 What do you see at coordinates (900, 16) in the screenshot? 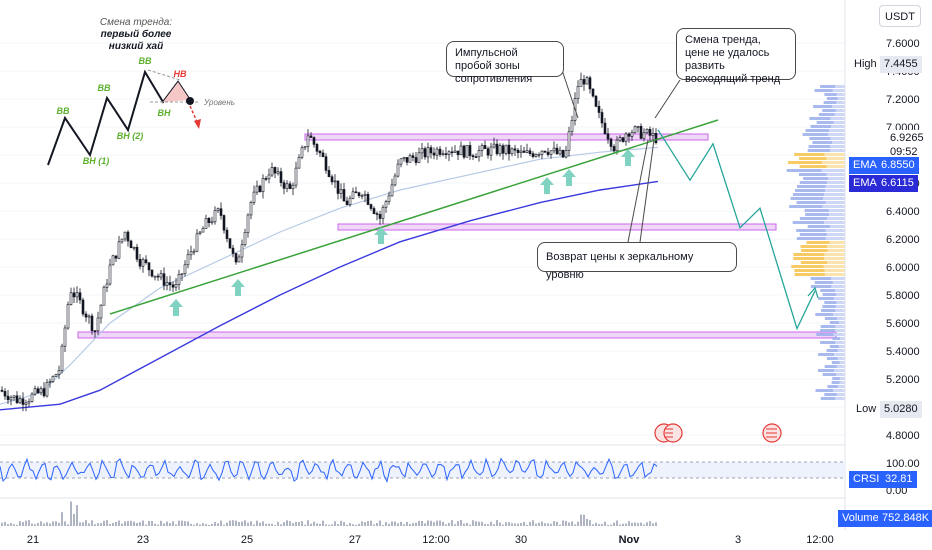
I see `currency-selector: USDT` at bounding box center [900, 16].